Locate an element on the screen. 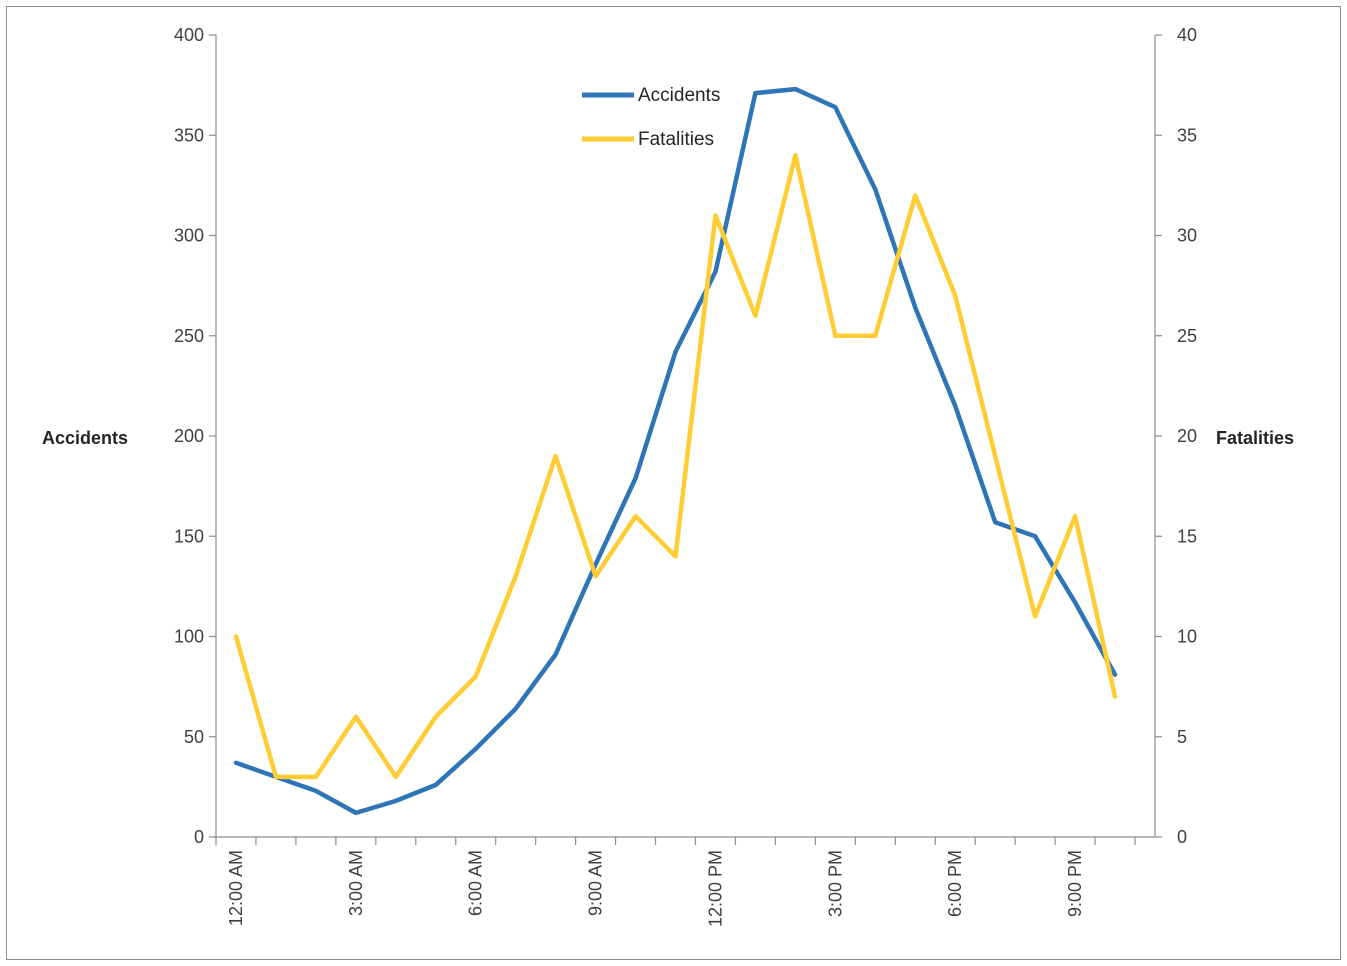 Image resolution: width=1347 pixels, height=966 pixels. y-tick-label-right: 0 is located at coordinates (1182, 837).